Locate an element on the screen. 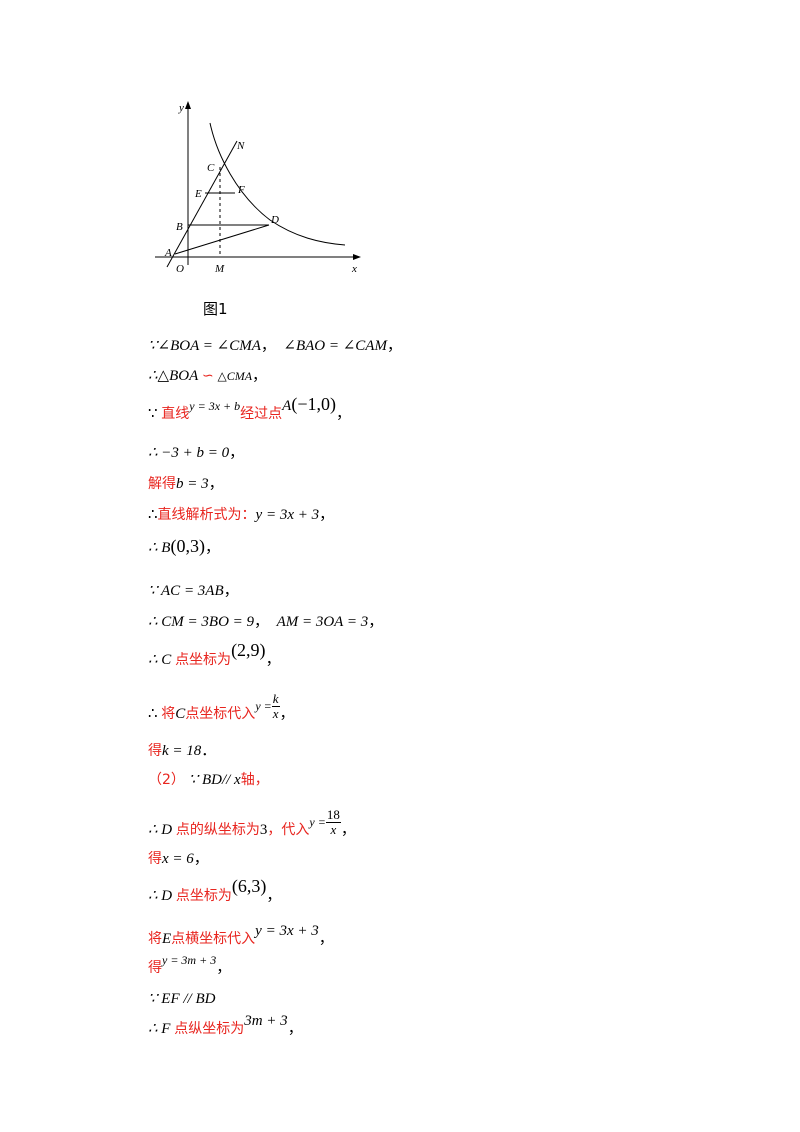 The width and height of the screenshot is (800, 1132). l11-d: 点坐标代入 is located at coordinates (220, 713).